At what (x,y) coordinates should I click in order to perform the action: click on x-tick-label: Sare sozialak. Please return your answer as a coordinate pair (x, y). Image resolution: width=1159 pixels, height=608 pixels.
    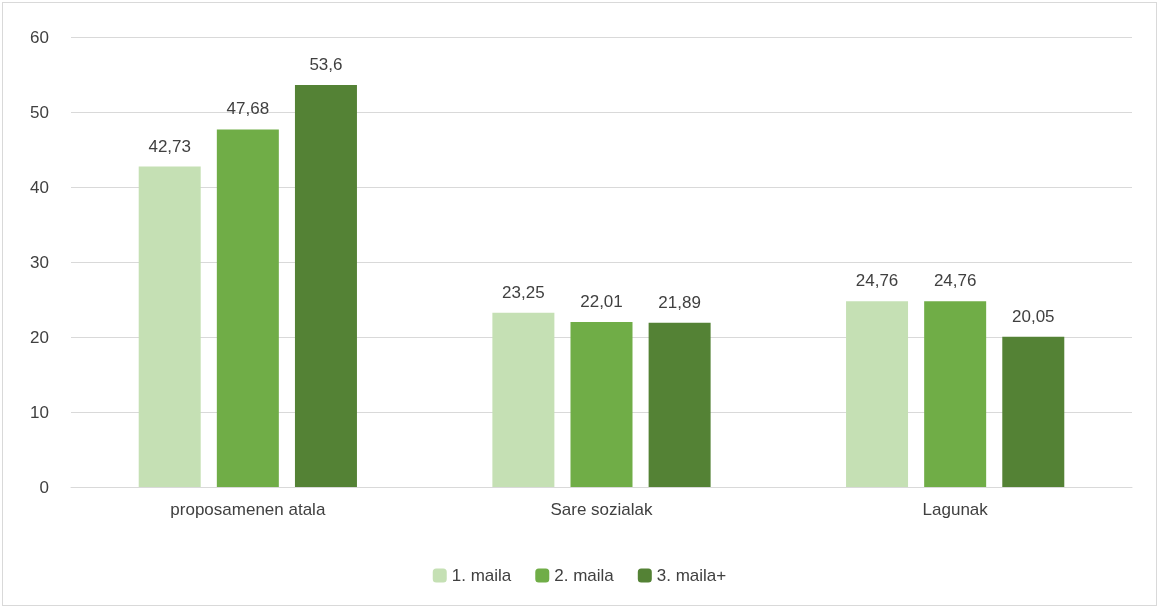
    Looking at the image, I should click on (602, 509).